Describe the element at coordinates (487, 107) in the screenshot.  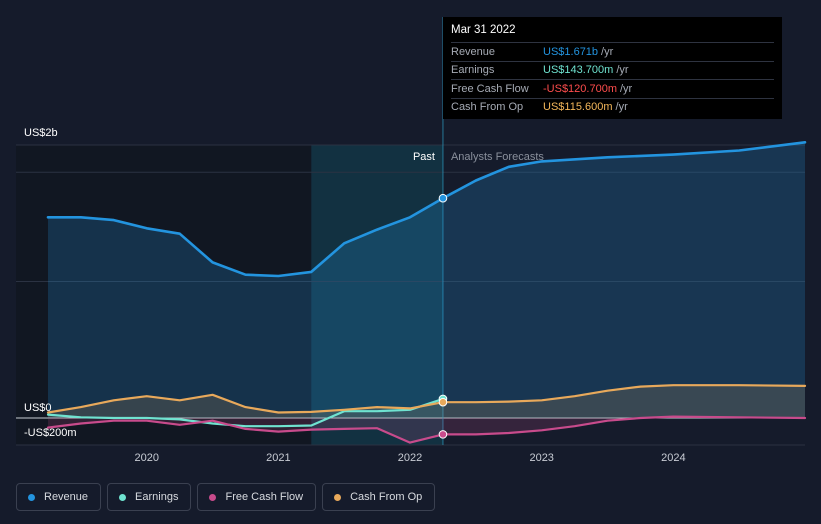
I see `tooltip-label: Cash From Op` at that location.